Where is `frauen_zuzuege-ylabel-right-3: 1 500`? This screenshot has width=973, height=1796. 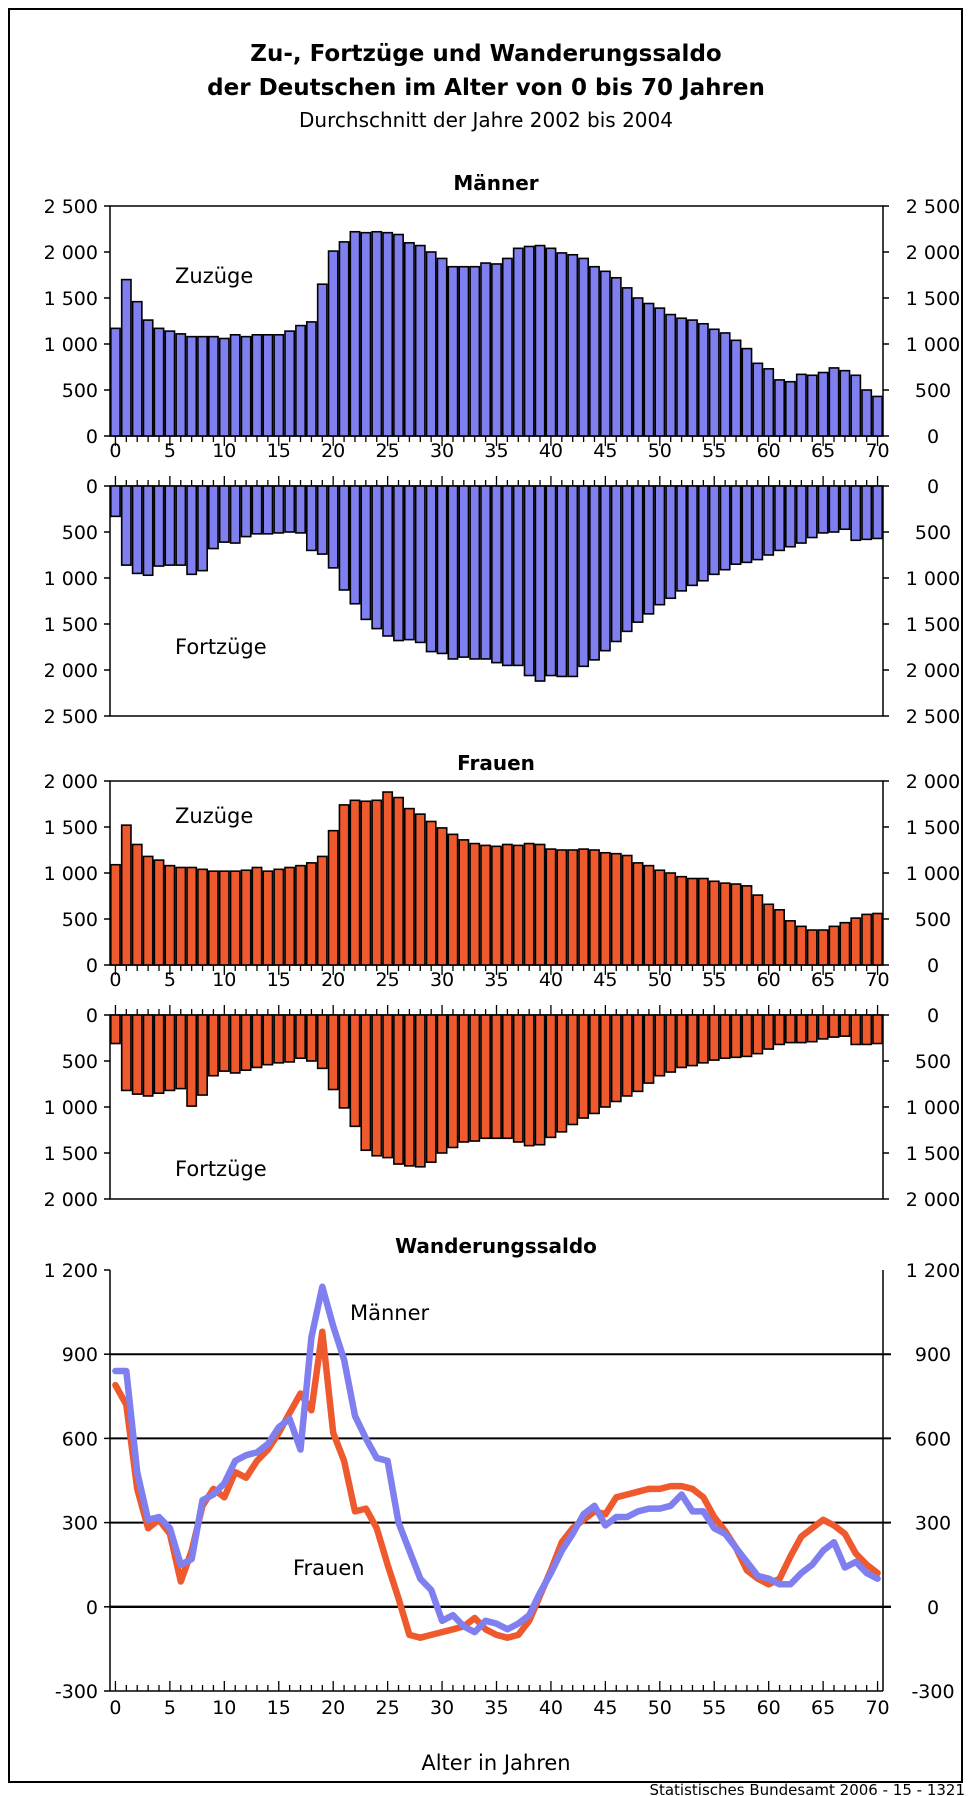 frauen_zuzuege-ylabel-right-3: 1 500 is located at coordinates (933, 828).